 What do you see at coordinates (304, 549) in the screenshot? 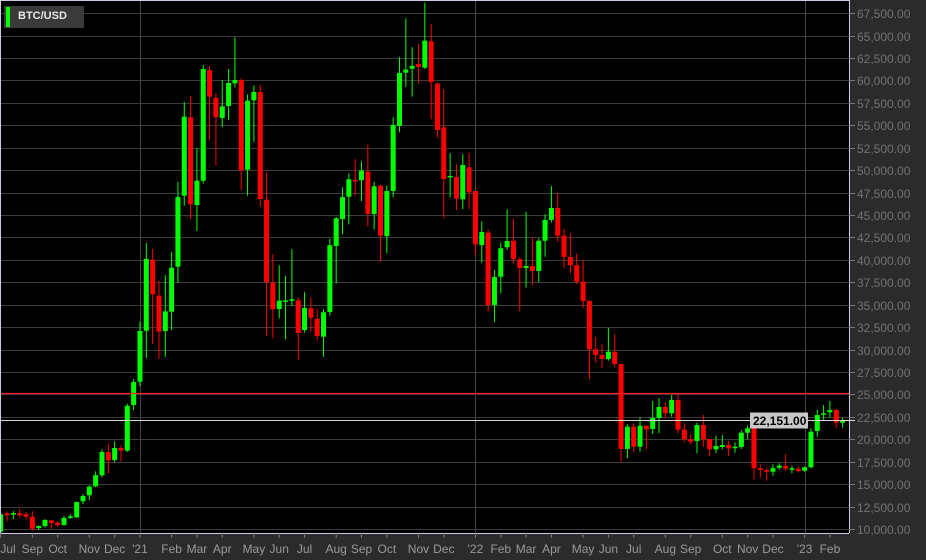
I see `x-tick-label: Jul` at bounding box center [304, 549].